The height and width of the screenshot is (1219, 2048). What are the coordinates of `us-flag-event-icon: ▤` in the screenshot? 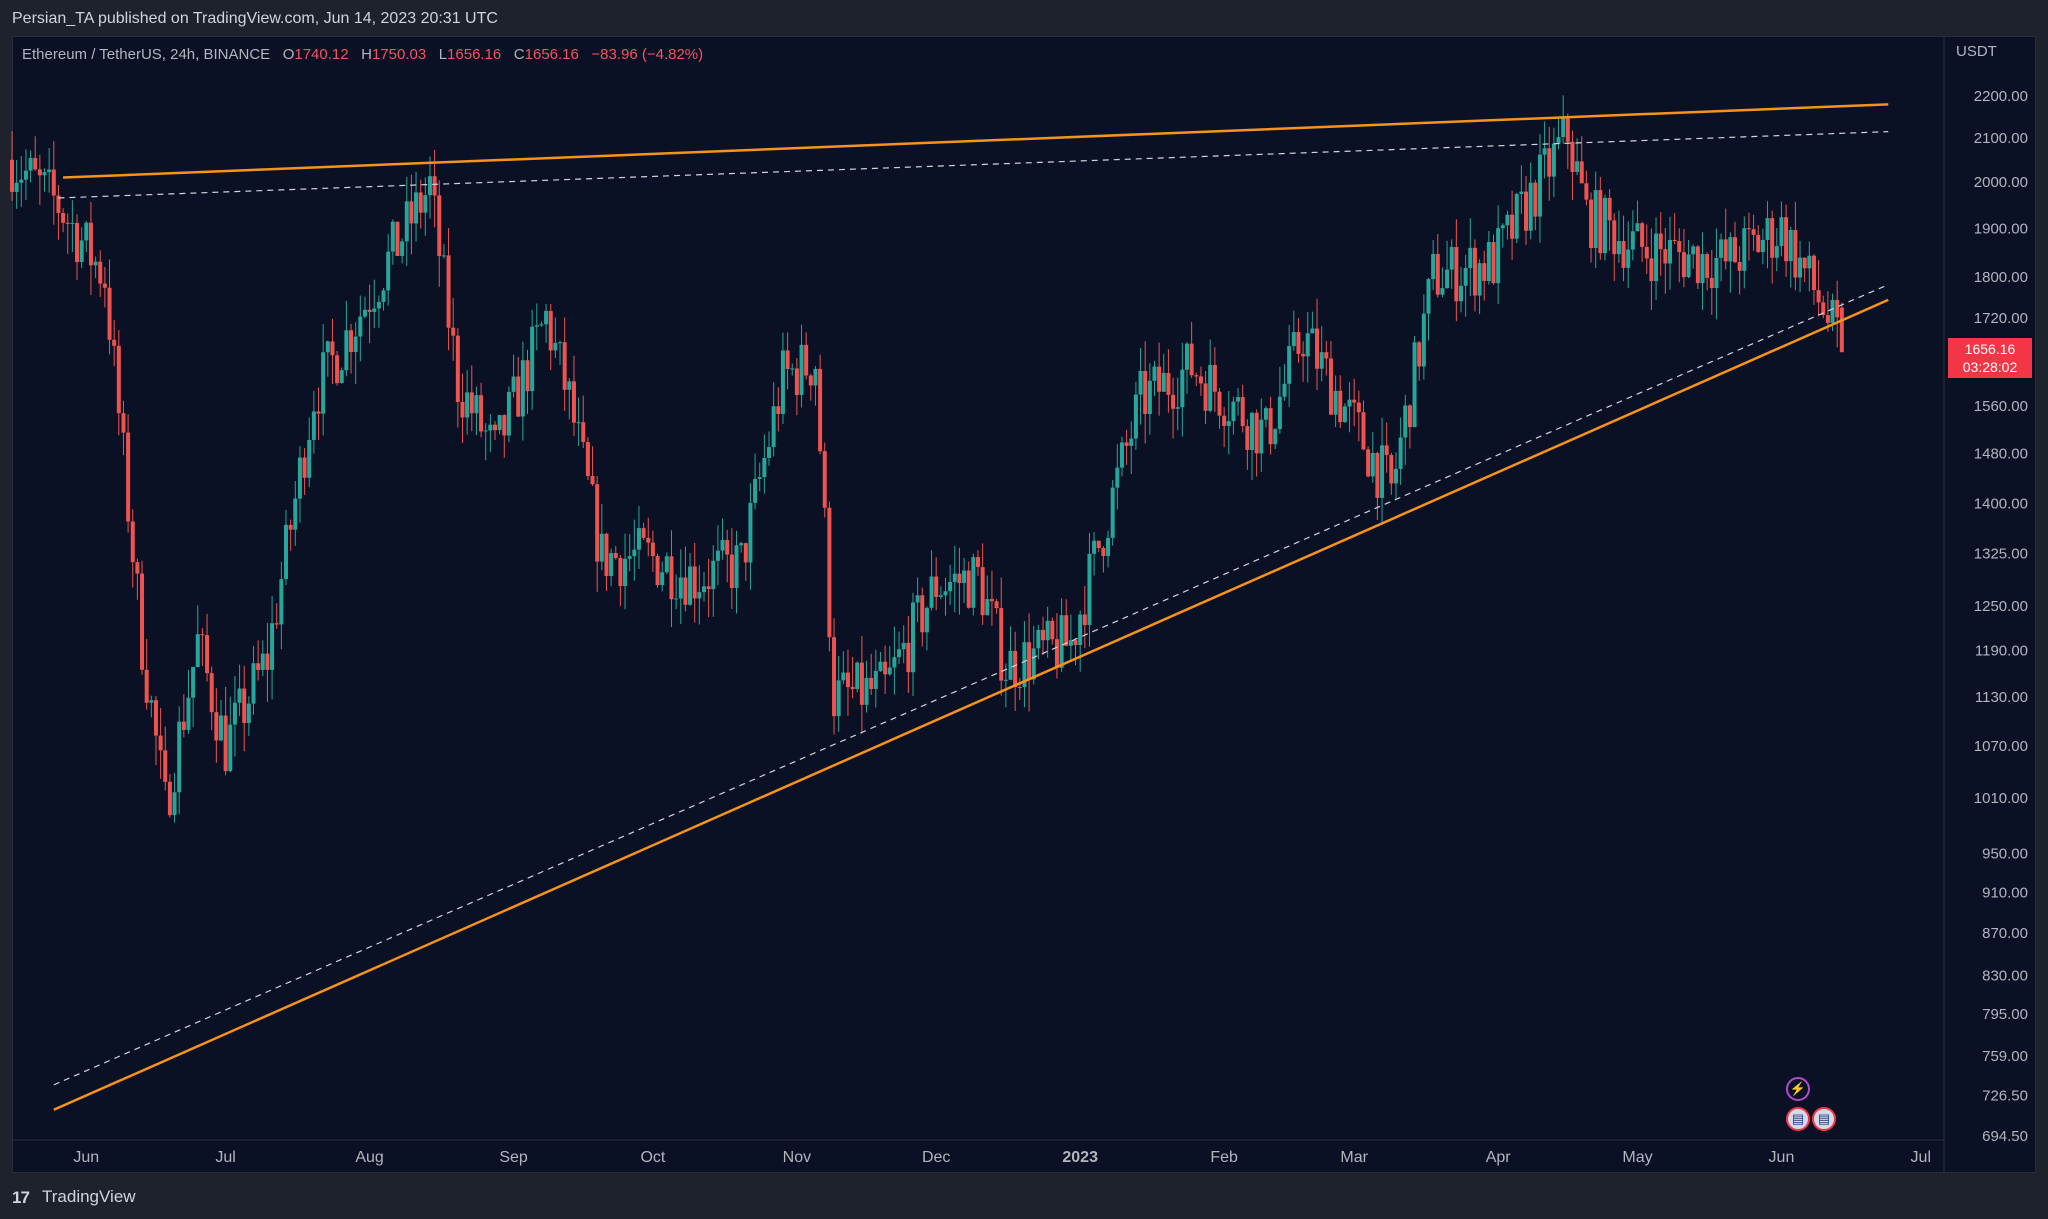 It's located at (1798, 1119).